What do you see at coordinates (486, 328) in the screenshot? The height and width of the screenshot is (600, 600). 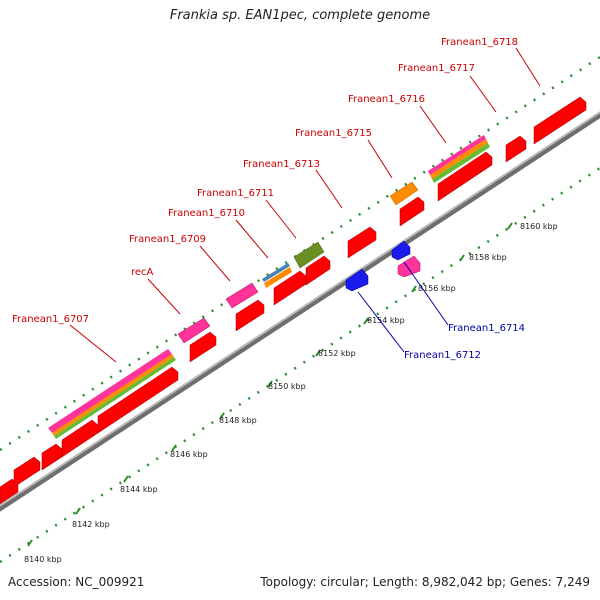 I see `gene-label-6714: Franean1_6714` at bounding box center [486, 328].